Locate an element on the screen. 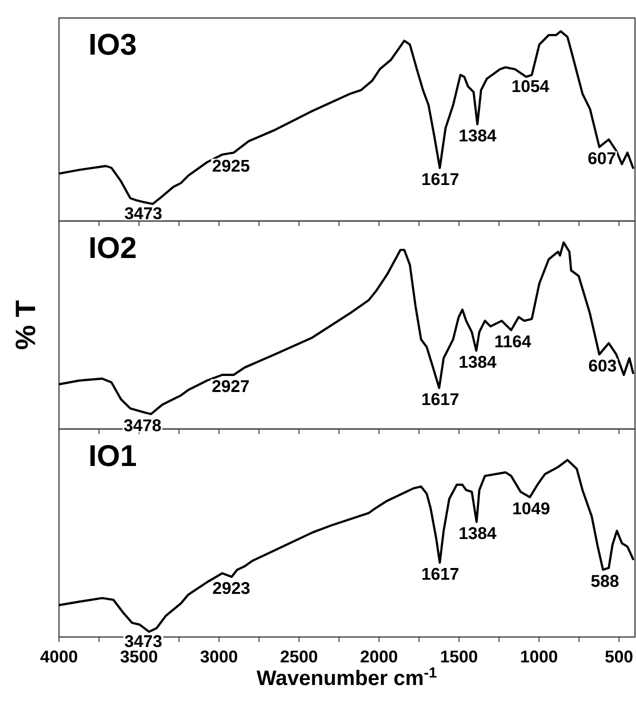 Image resolution: width=636 pixels, height=708 pixels. annotation: 2923 is located at coordinates (231, 588).